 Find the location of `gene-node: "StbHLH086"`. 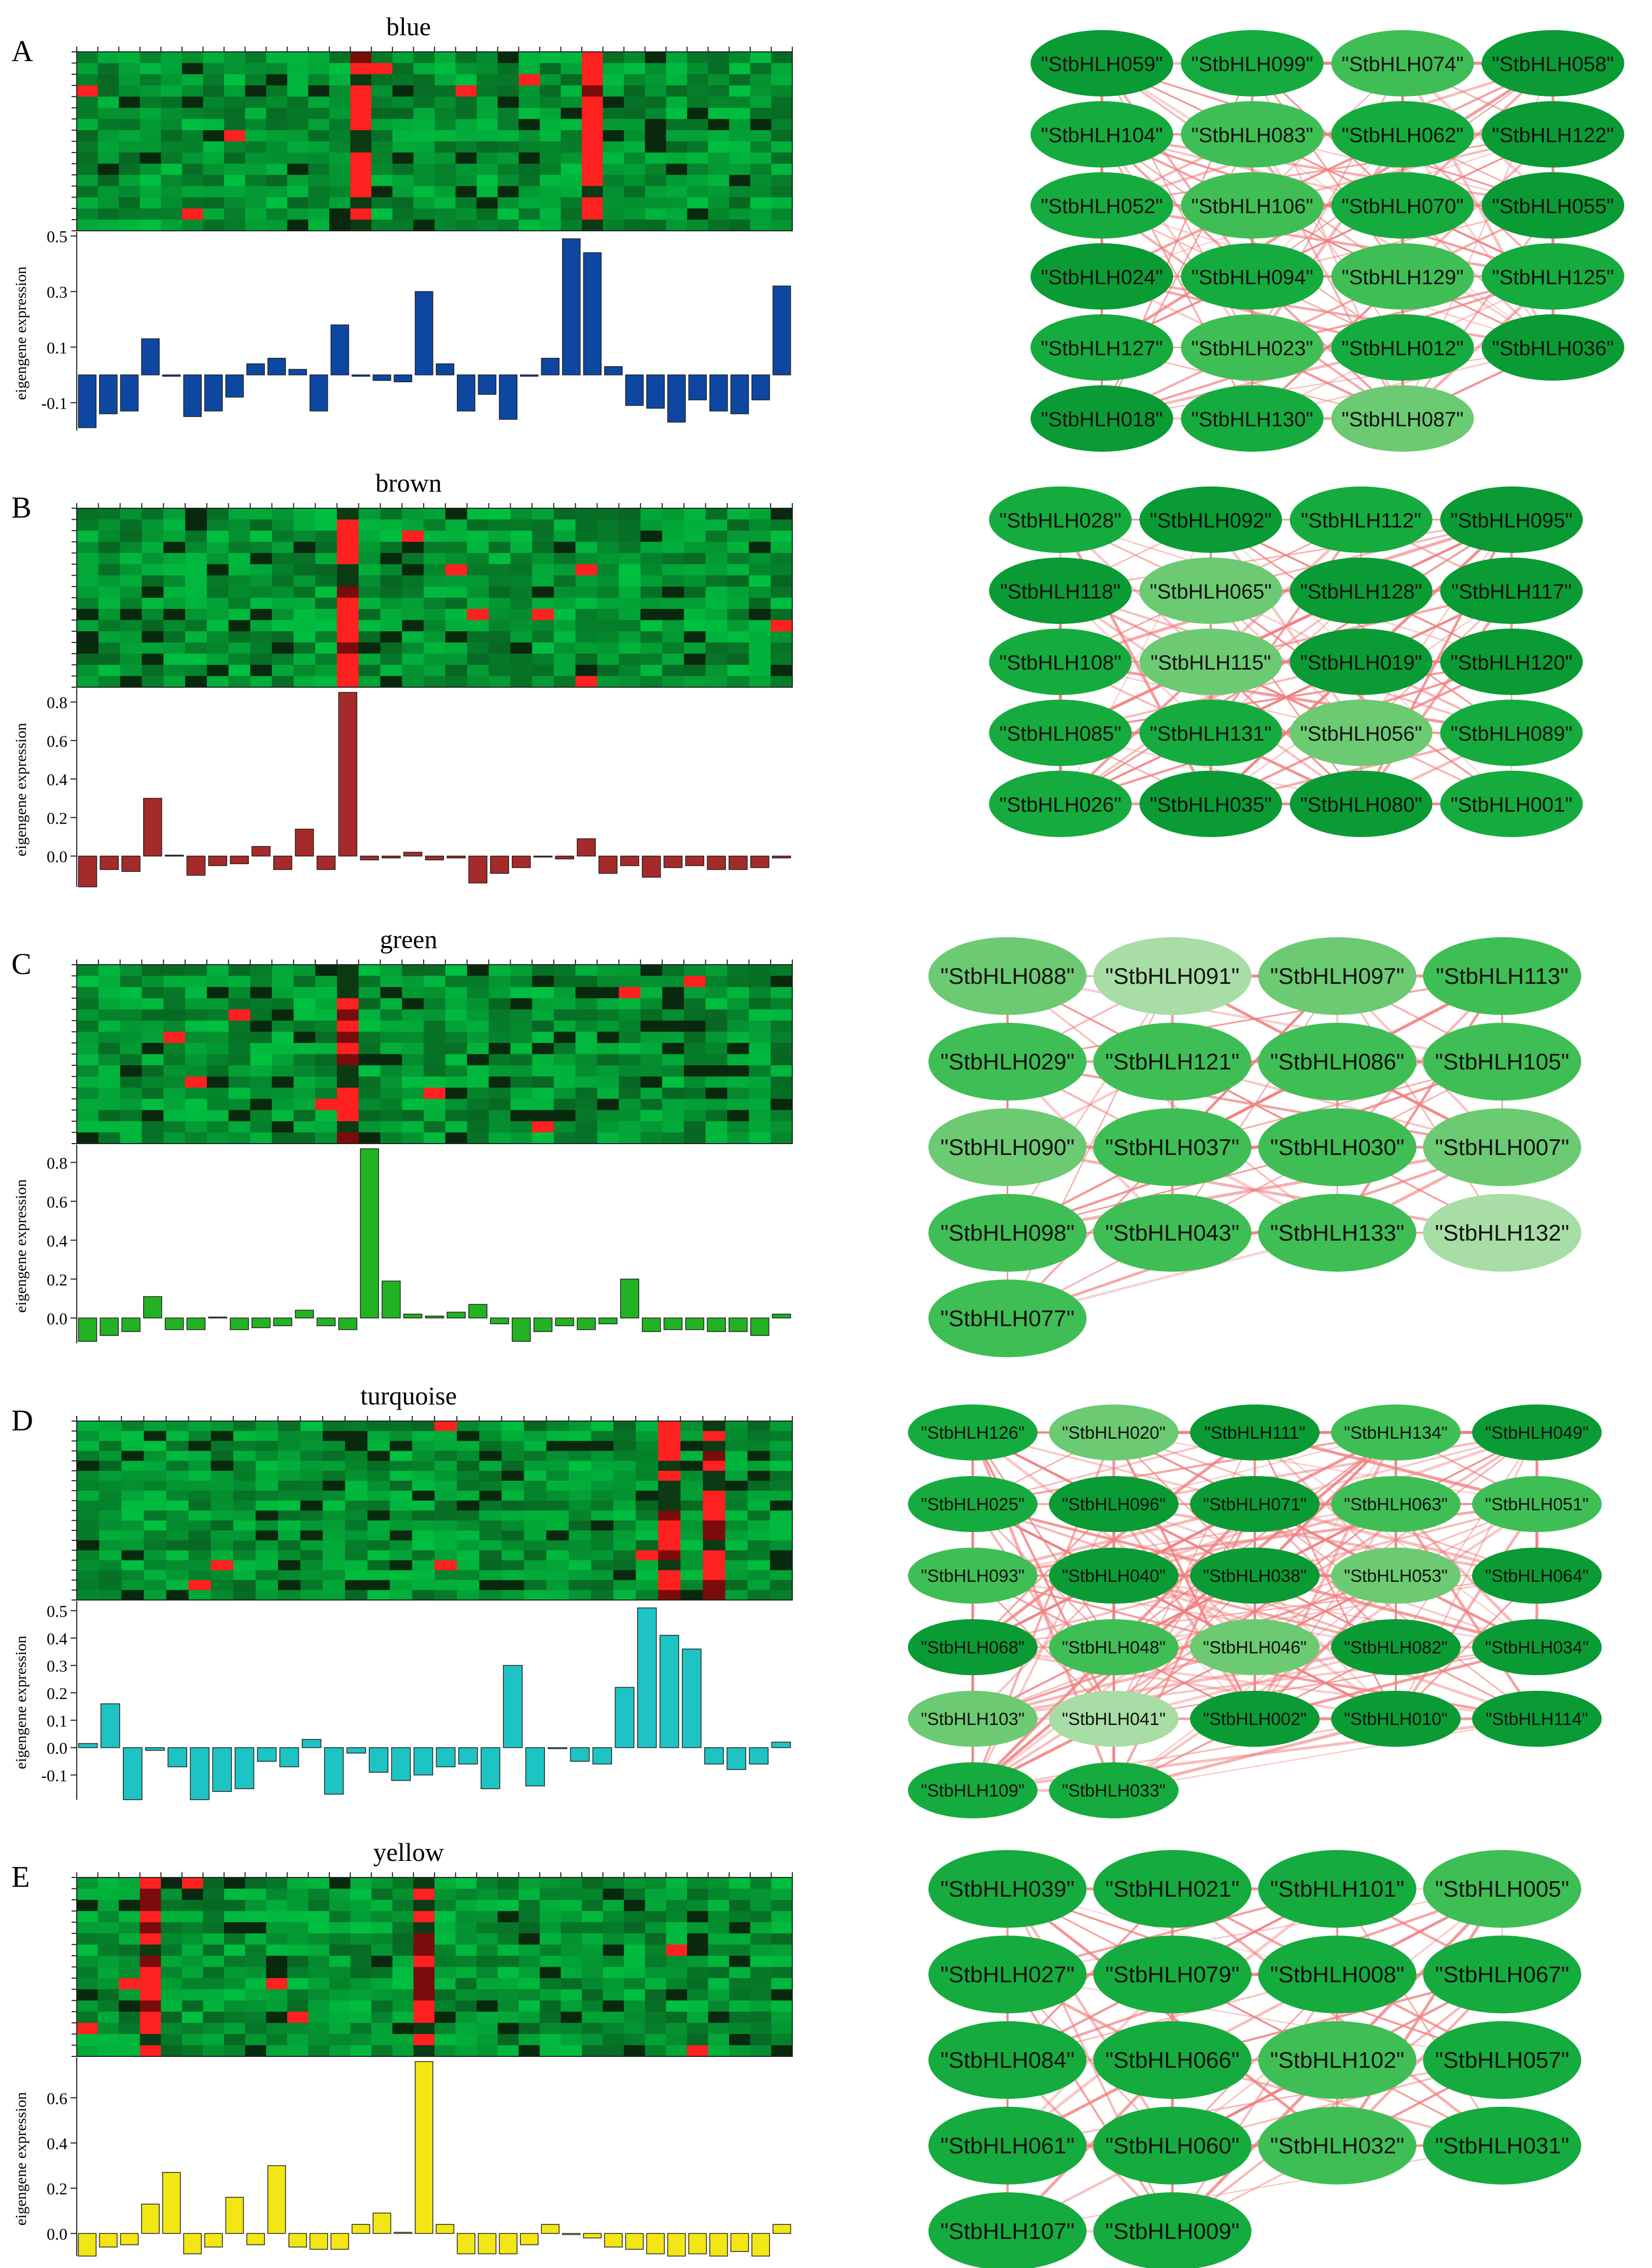

gene-node: "StbHLH086" is located at coordinates (1337, 1062).